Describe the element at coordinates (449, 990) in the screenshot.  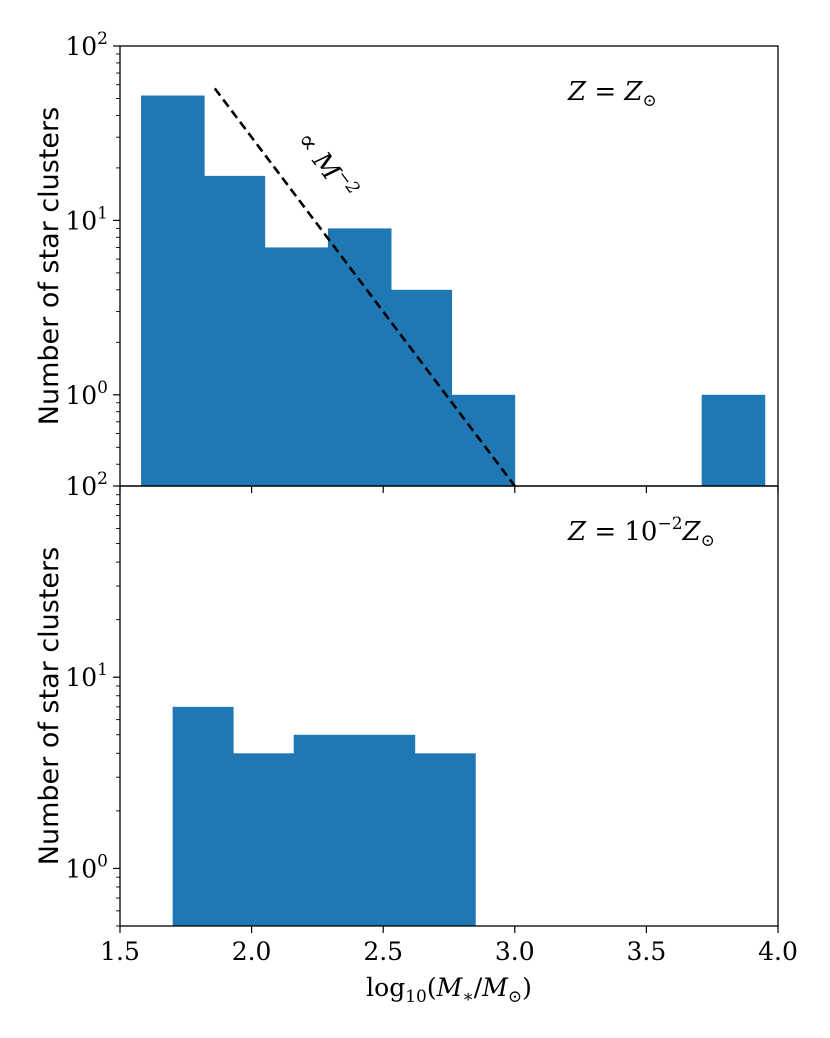
I see `x-axis-label: log10(M∗/M⊙)` at that location.